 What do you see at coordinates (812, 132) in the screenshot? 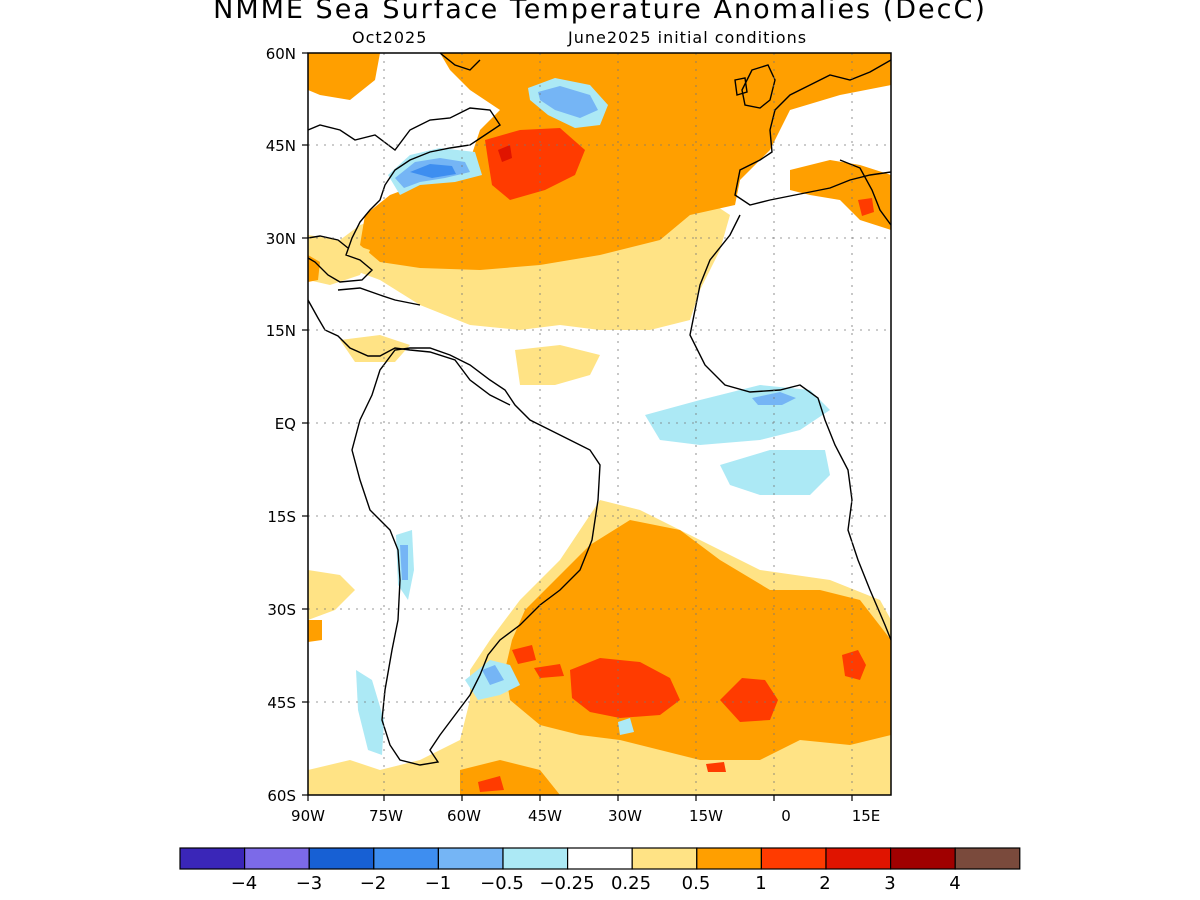
I see `europe-coast` at bounding box center [812, 132].